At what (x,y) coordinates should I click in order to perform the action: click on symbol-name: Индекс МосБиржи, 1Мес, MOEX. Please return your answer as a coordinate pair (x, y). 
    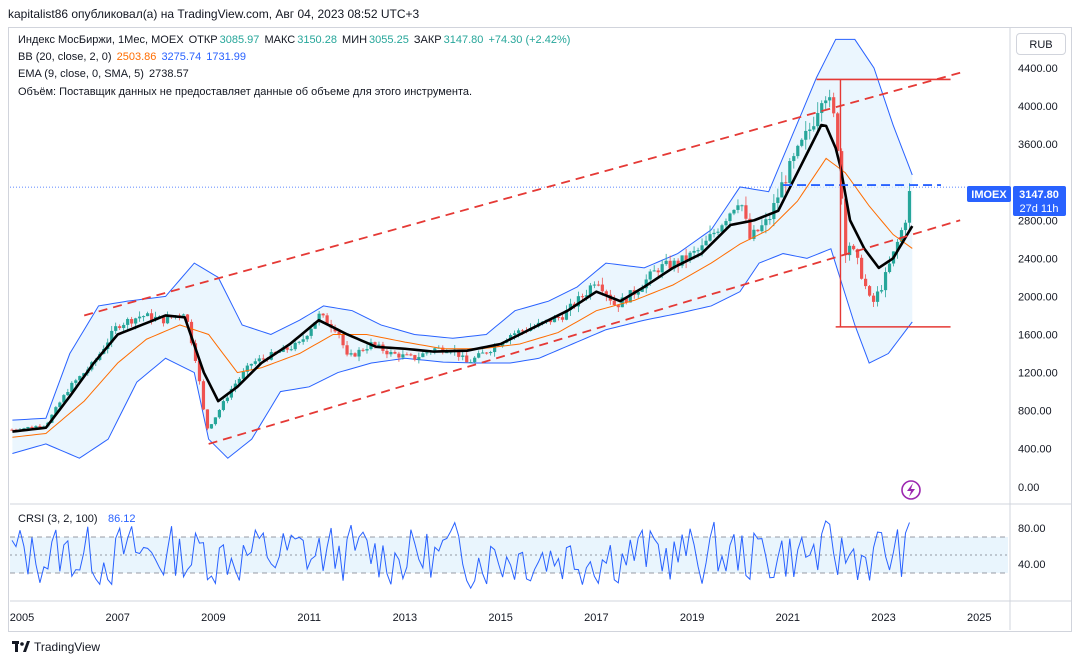
    Looking at the image, I should click on (101, 40).